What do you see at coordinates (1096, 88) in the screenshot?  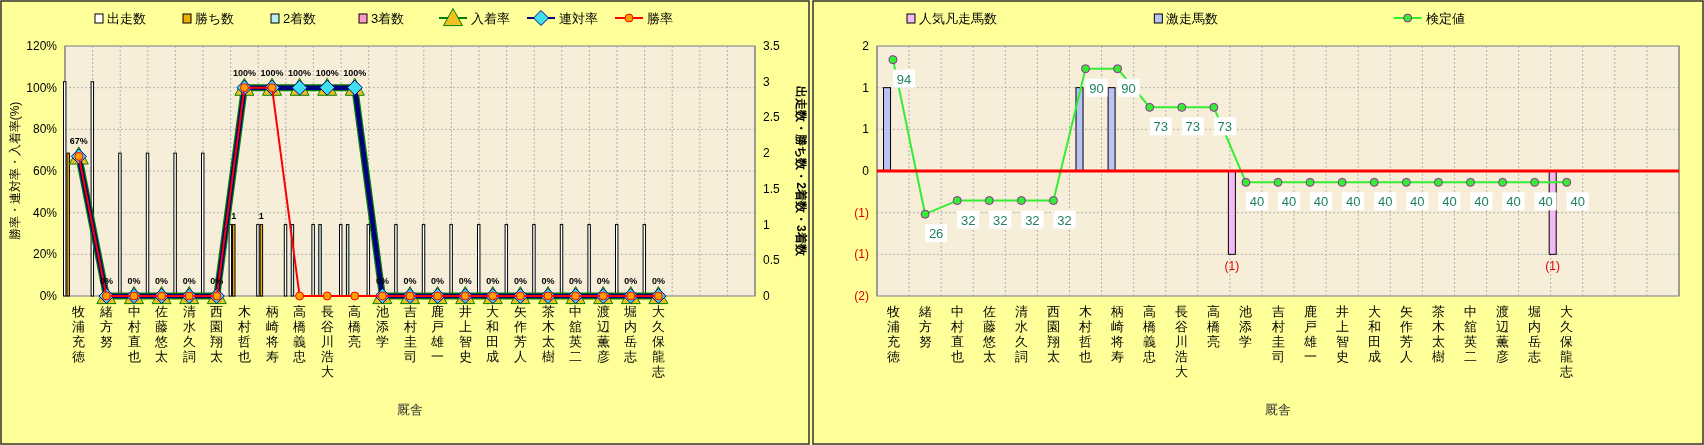 I see `data-label: 90` at bounding box center [1096, 88].